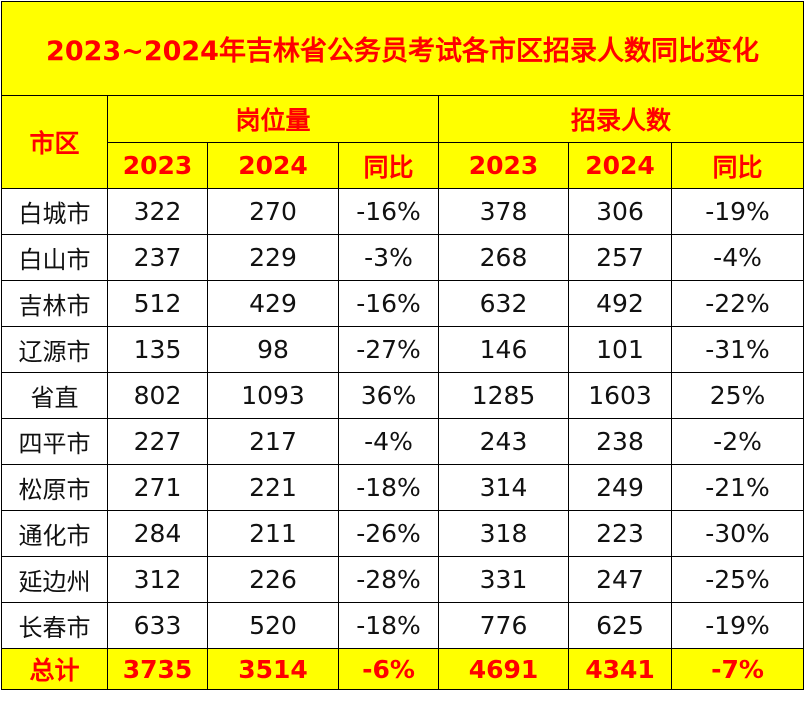 The height and width of the screenshot is (704, 805). What do you see at coordinates (620, 625) in the screenshot?
I see `recruits-2024-cell: 625` at bounding box center [620, 625].